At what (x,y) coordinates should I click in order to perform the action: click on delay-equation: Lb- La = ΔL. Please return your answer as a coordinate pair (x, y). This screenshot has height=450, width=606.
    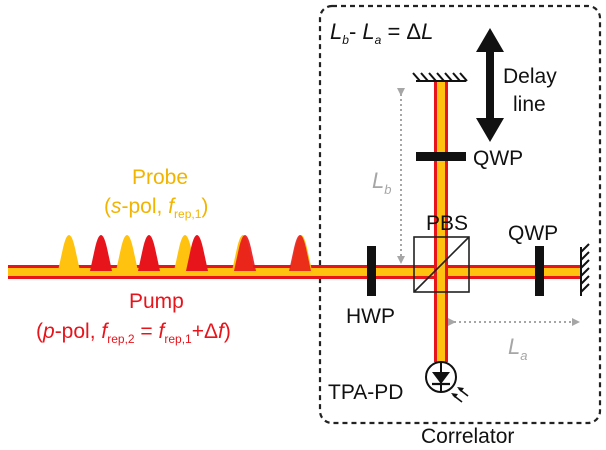
    Looking at the image, I should click on (381, 33).